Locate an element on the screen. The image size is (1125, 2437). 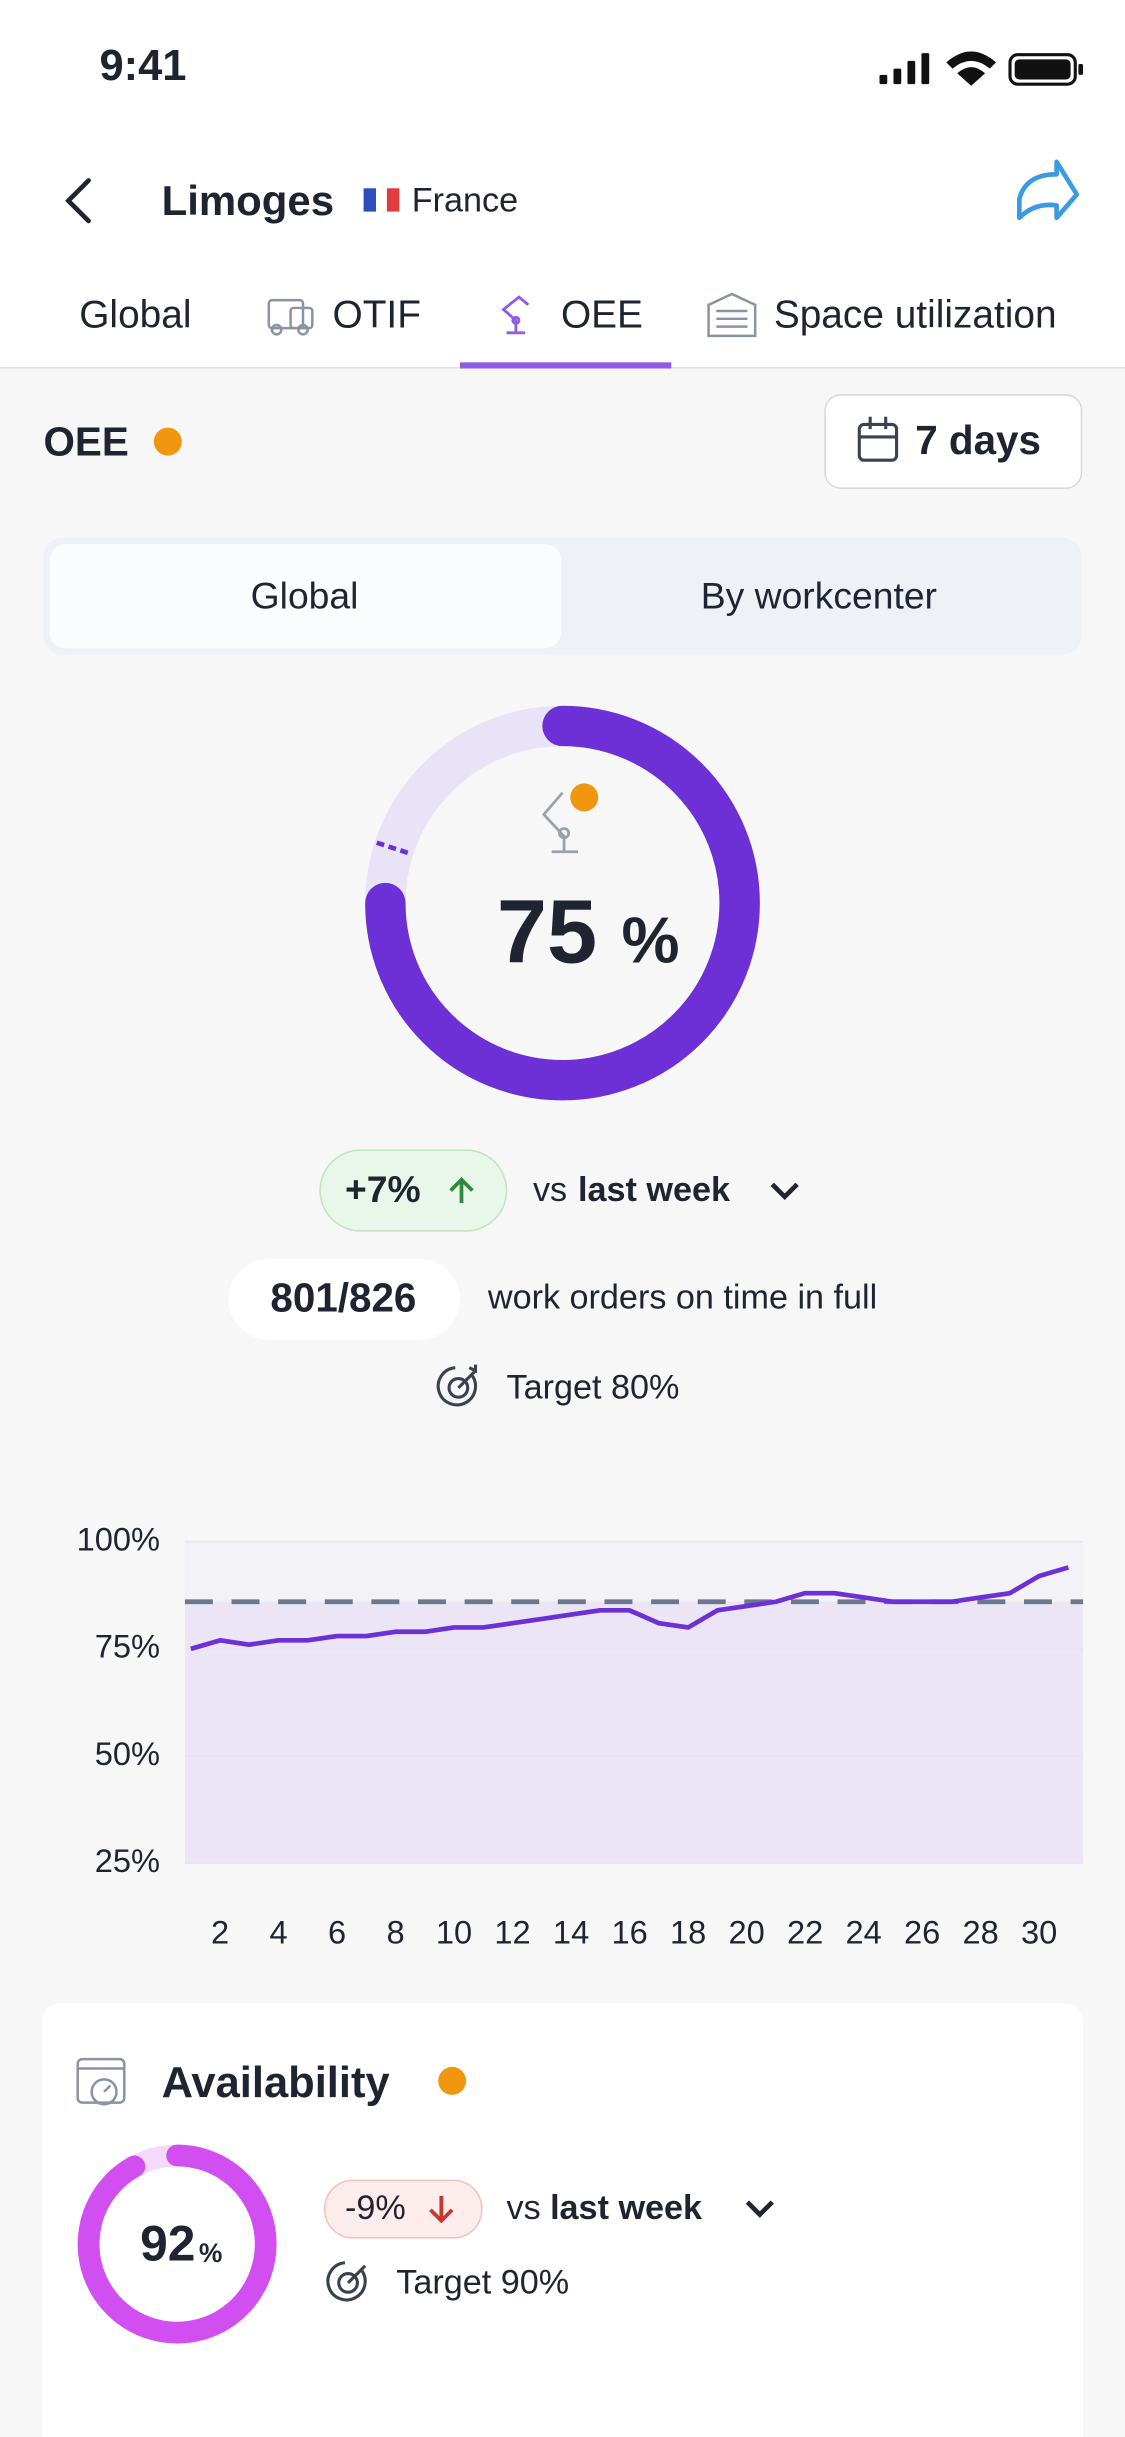
availability-title: Availability is located at coordinates (276, 2083).